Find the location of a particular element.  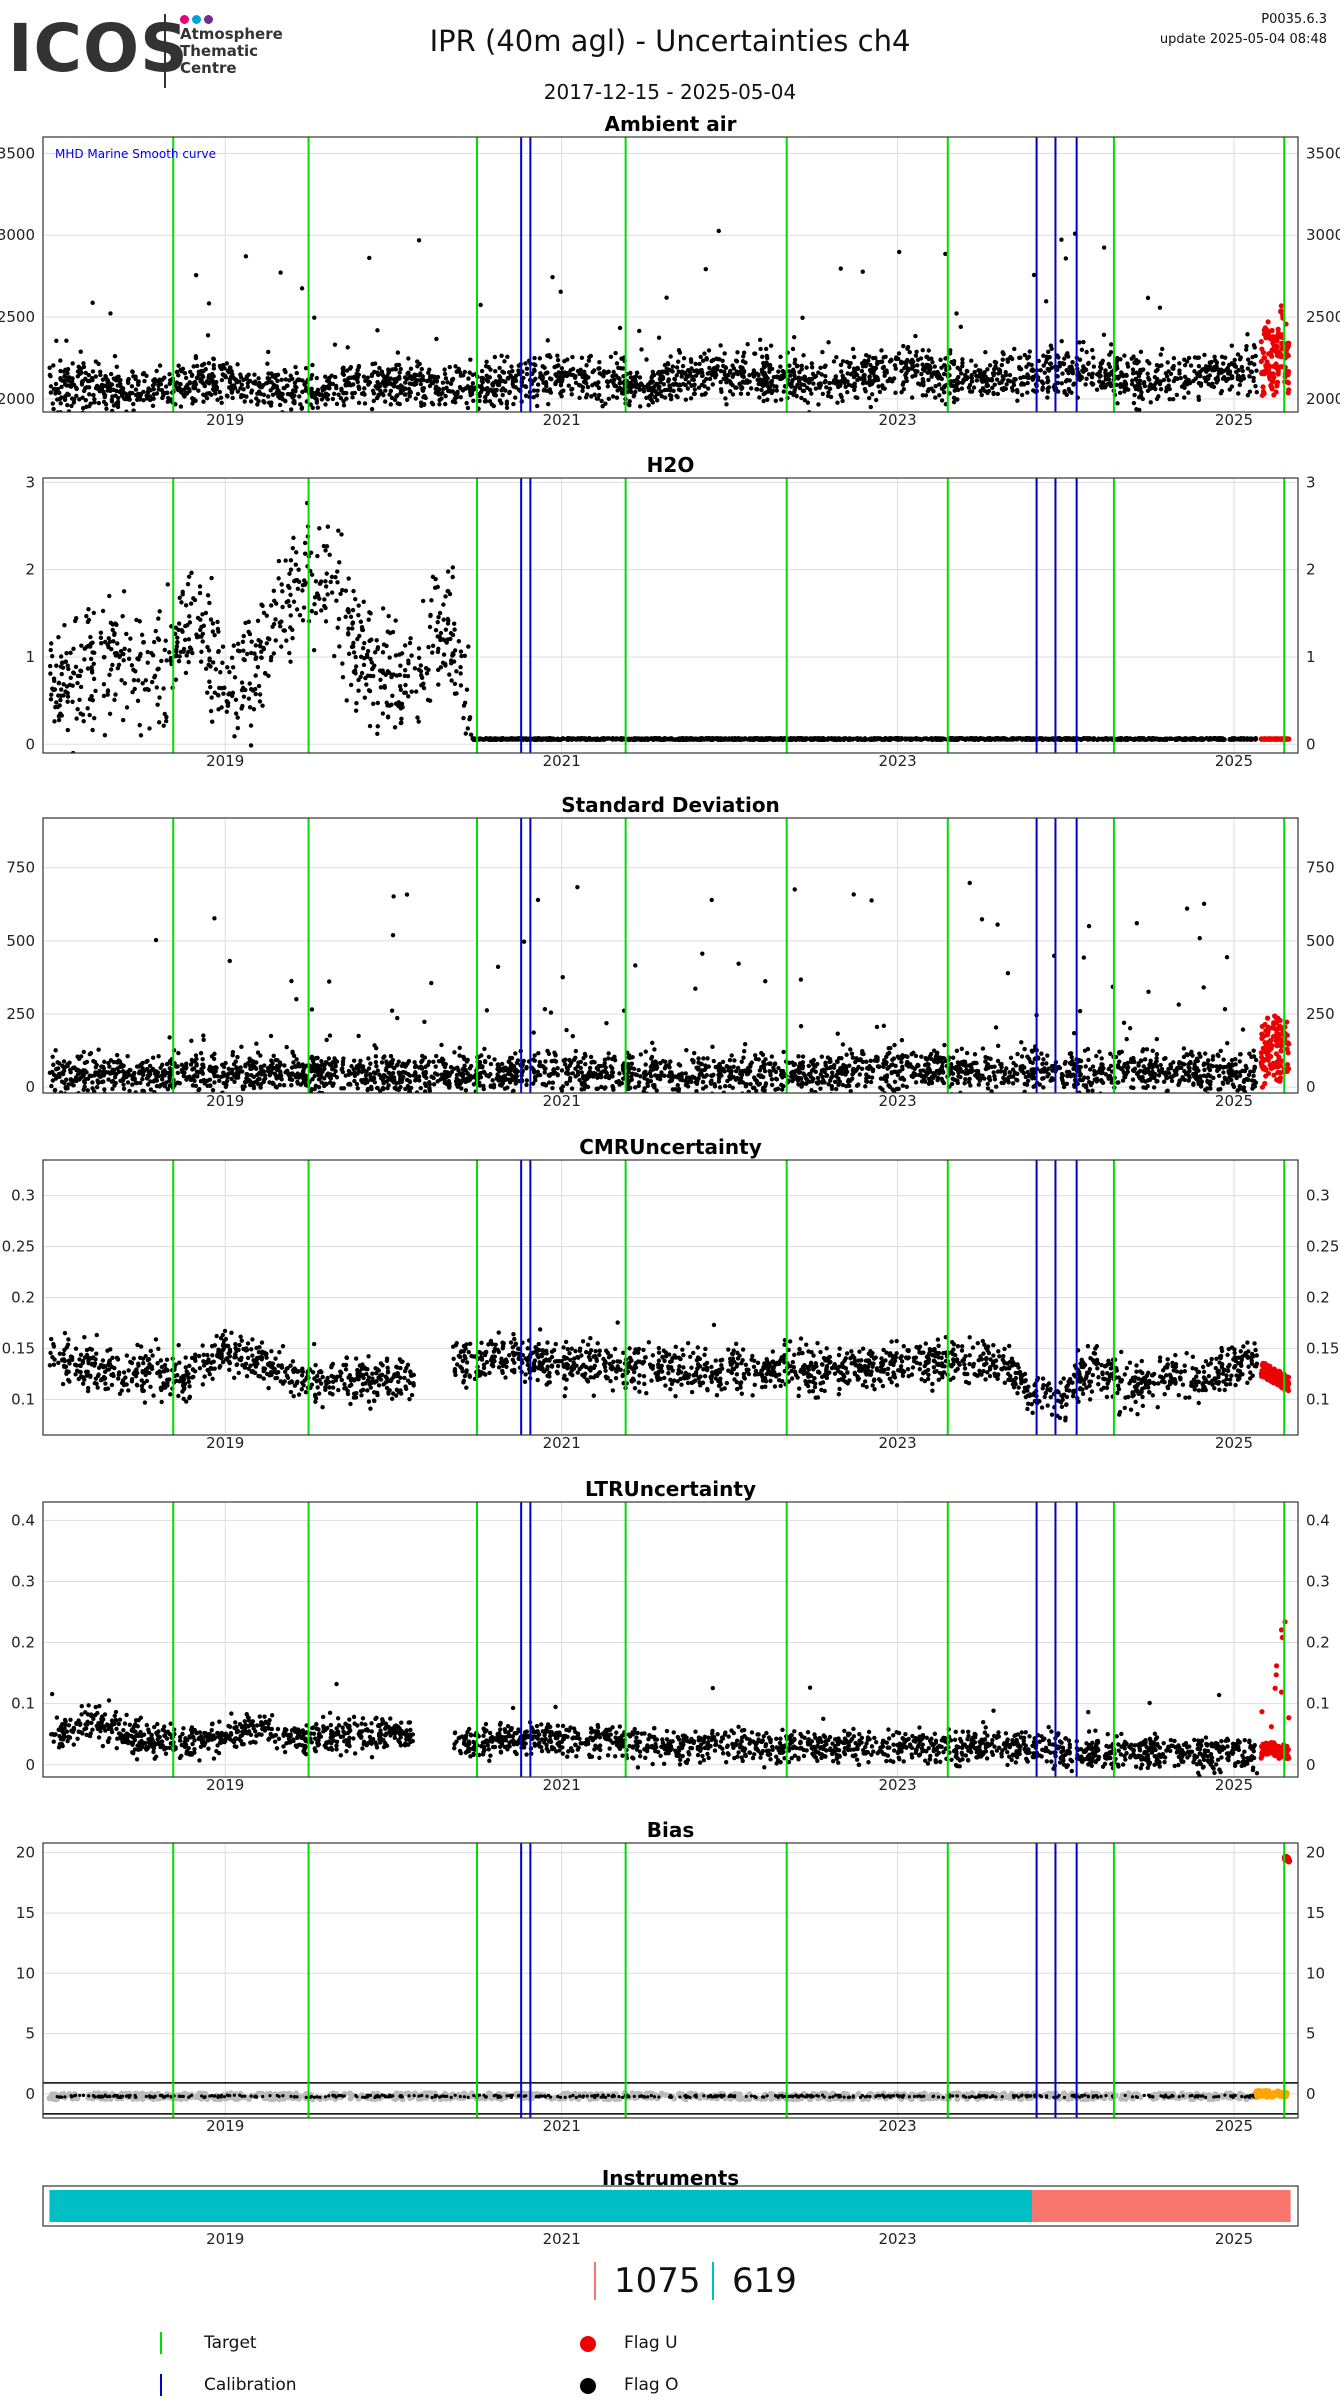

data-points is located at coordinates (669, 324).